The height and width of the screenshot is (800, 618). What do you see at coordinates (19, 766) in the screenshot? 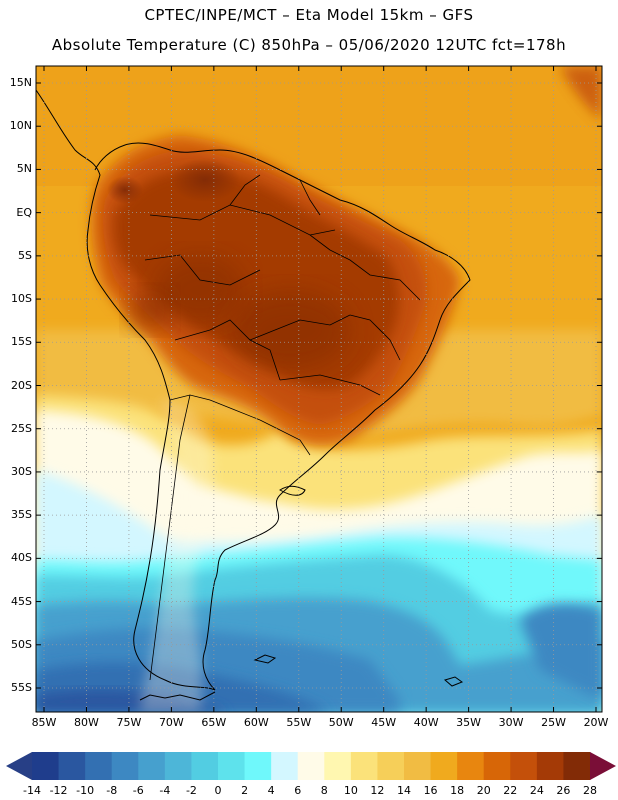
I see `colorbar-underflow-arrow` at bounding box center [19, 766].